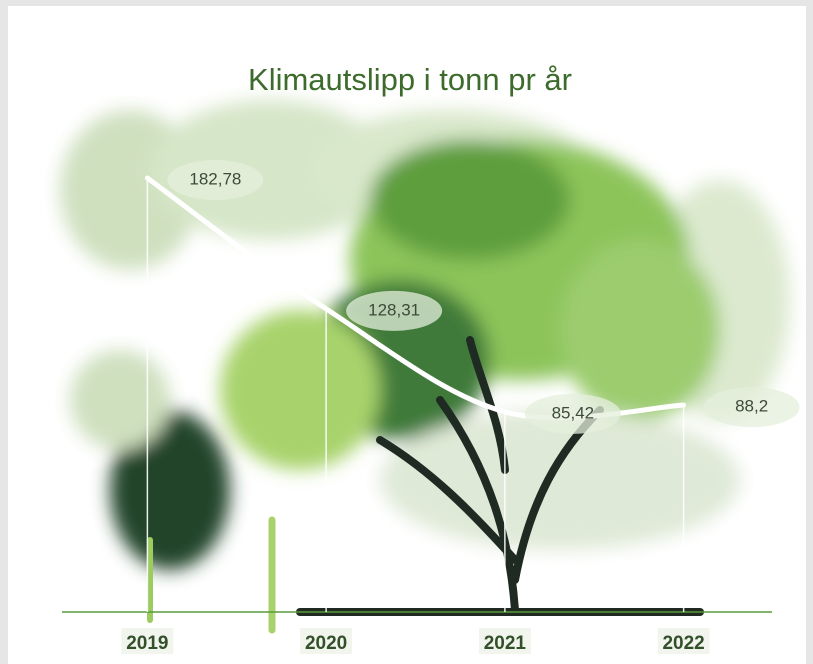 The width and height of the screenshot is (813, 664). Describe the element at coordinates (505, 643) in the screenshot. I see `x-tick-label: 2021` at that location.